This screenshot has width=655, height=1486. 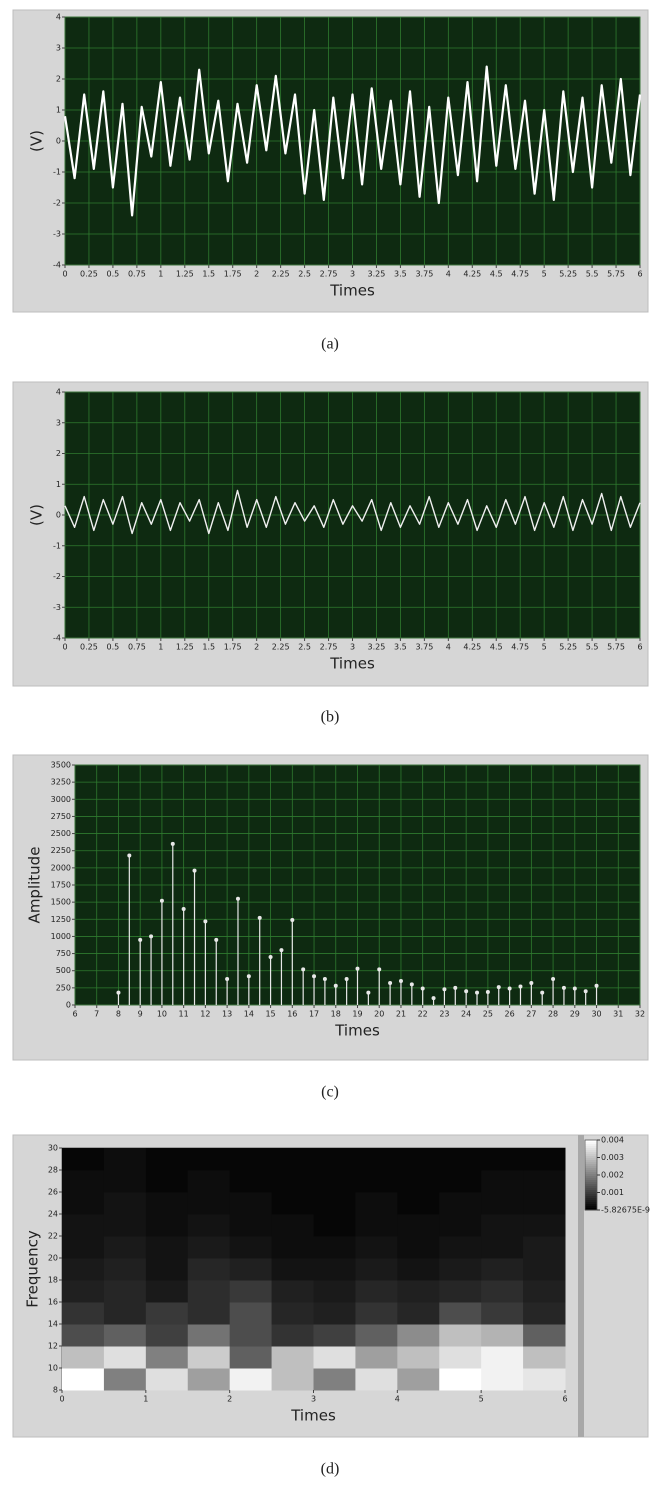 I want to click on x-tick-label: 20, so click(x=379, y=1014).